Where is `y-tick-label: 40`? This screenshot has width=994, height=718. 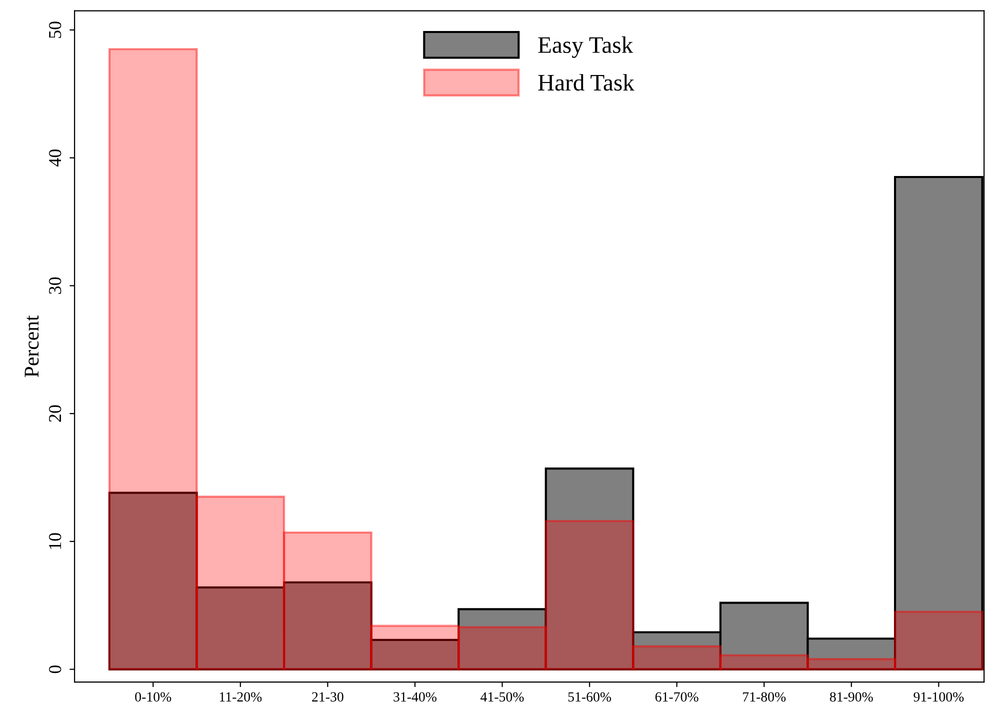
y-tick-label: 40 is located at coordinates (55, 157).